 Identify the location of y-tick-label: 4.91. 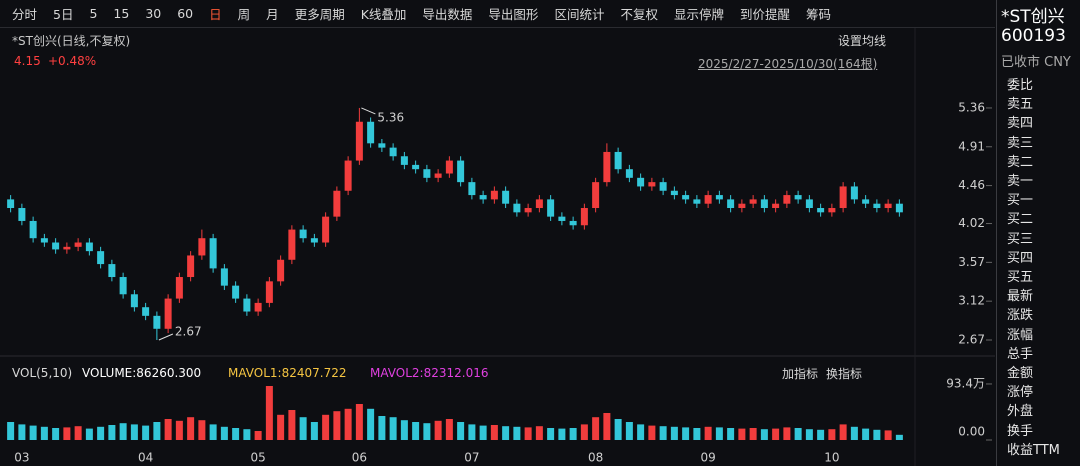
(971, 146).